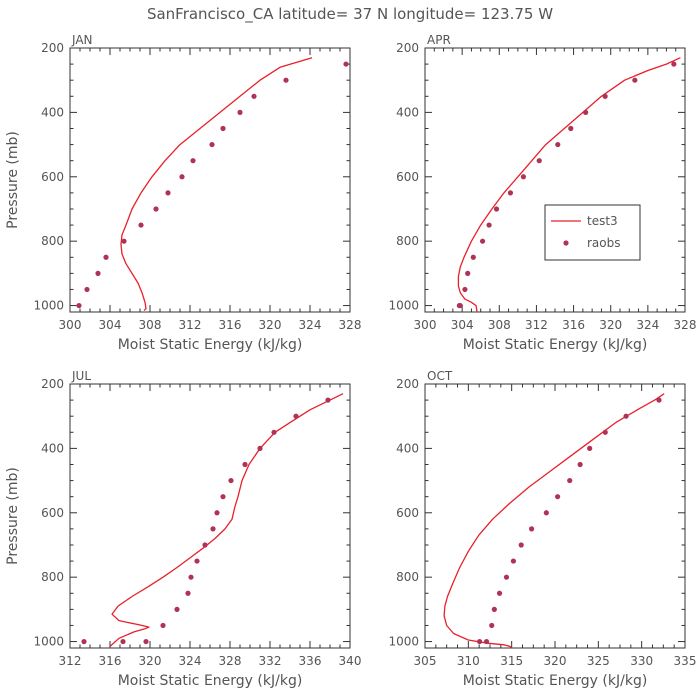  I want to click on x-tick-label: 328, so click(230, 661).